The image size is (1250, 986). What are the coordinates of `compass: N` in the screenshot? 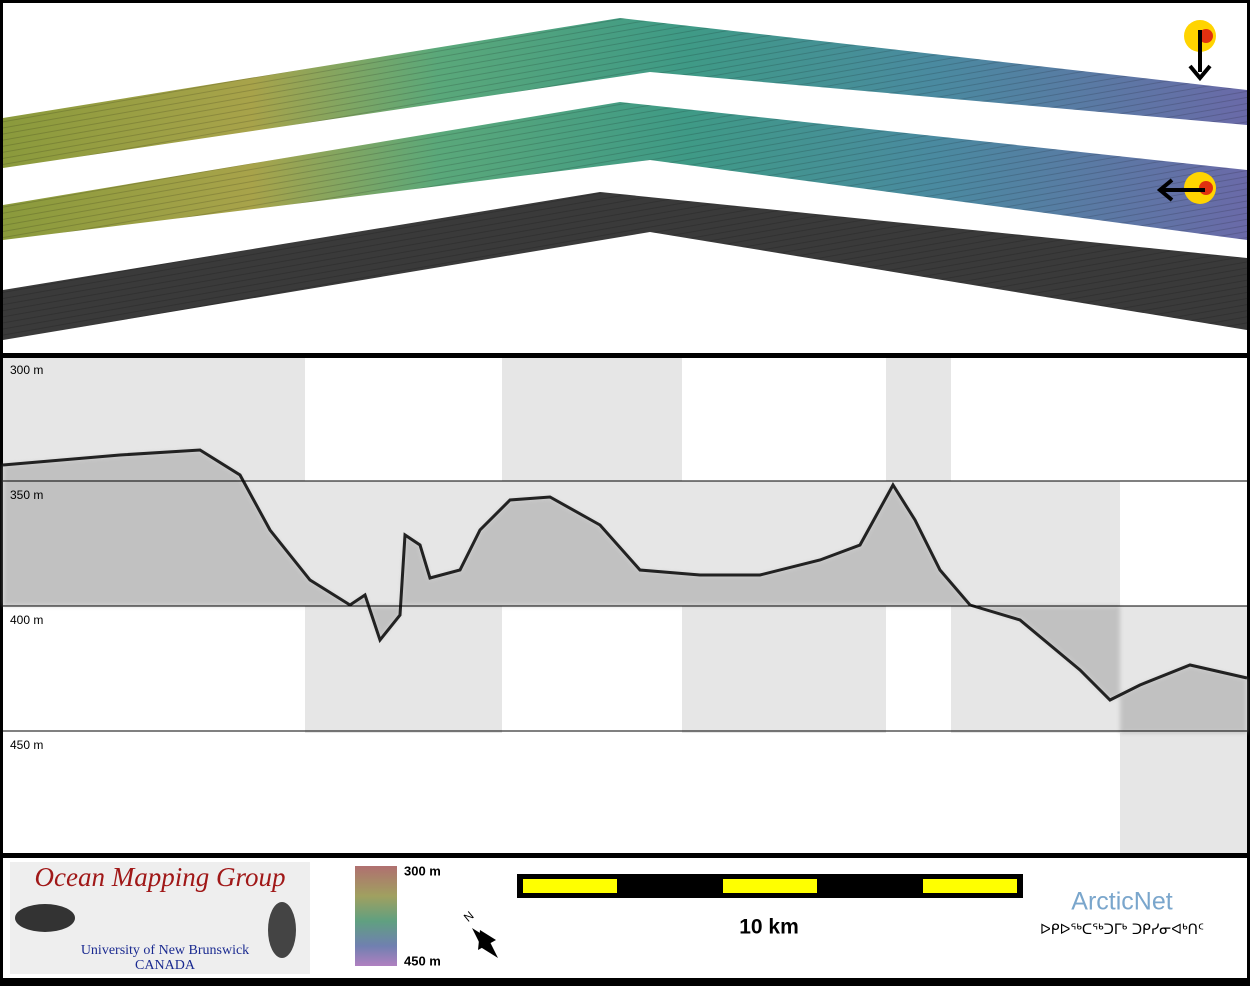 It's located at (479, 933).